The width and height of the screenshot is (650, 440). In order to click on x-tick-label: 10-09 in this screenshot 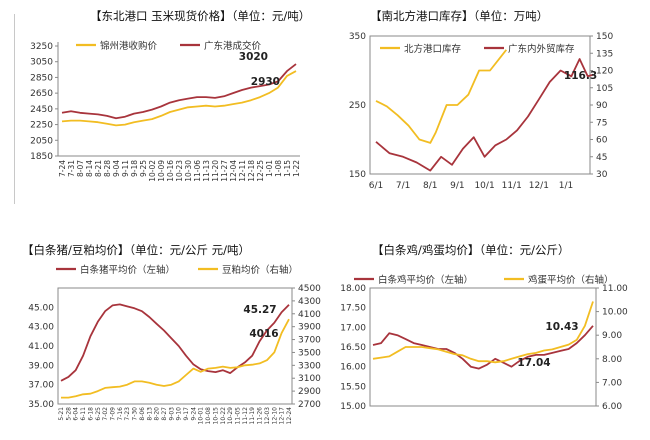, I will do `click(161, 171)`.